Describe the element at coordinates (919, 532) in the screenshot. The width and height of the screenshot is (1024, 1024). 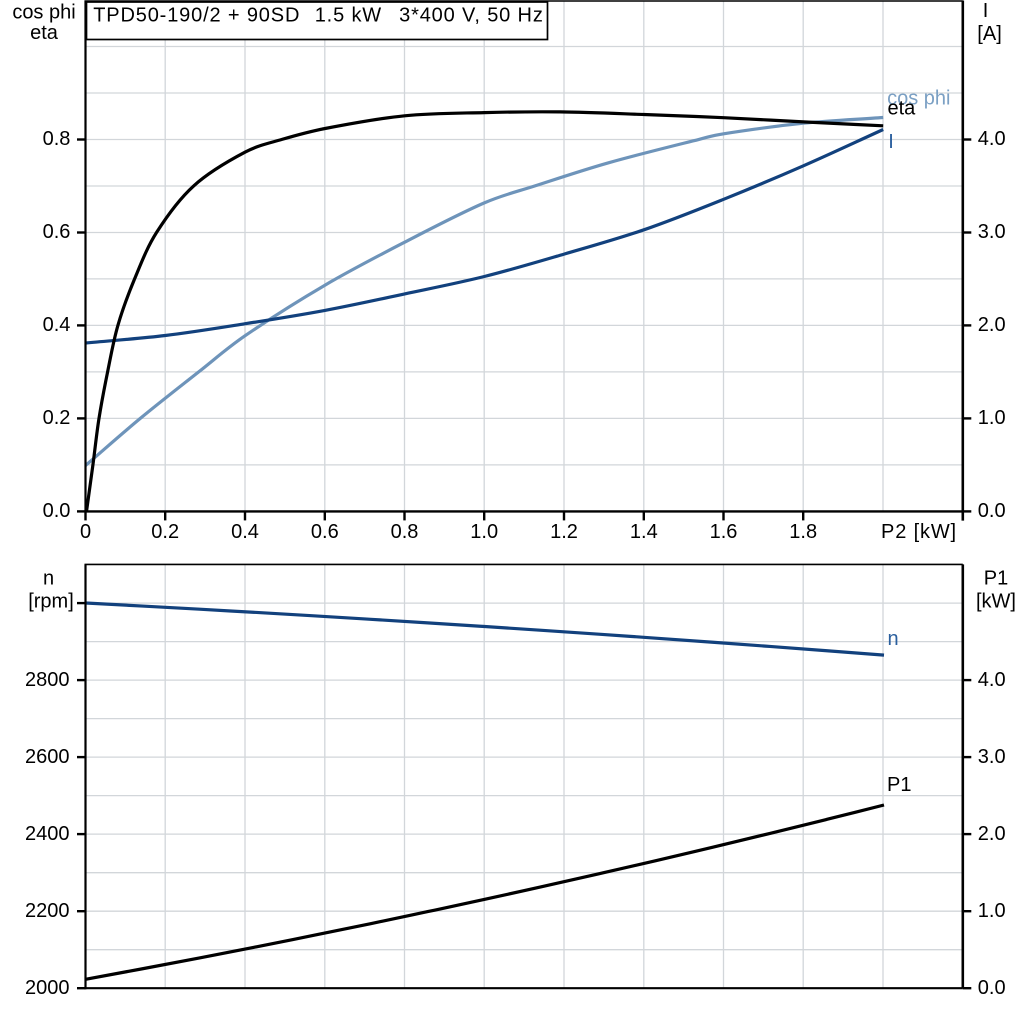
I see `svg-text: P2 [kW]` at that location.